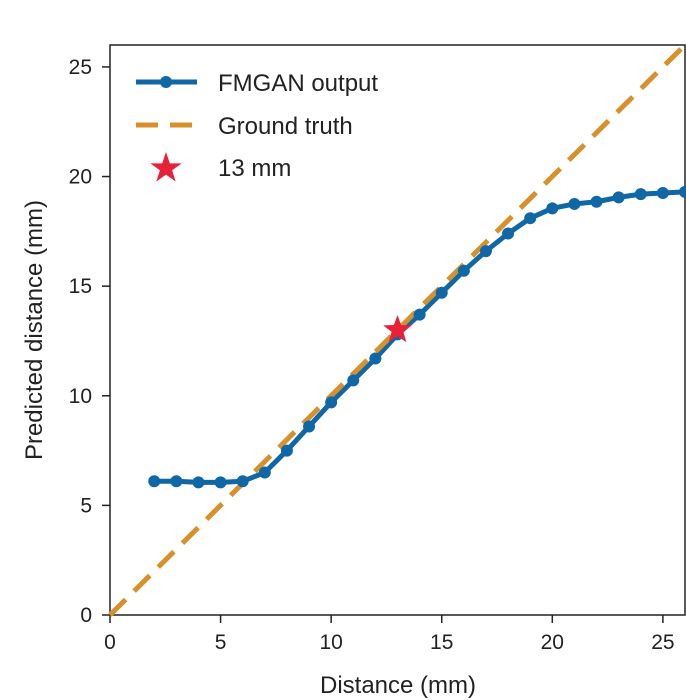 The width and height of the screenshot is (686, 700). I want to click on legend: FMGAN output Ground truth 13 mm, so click(257, 126).